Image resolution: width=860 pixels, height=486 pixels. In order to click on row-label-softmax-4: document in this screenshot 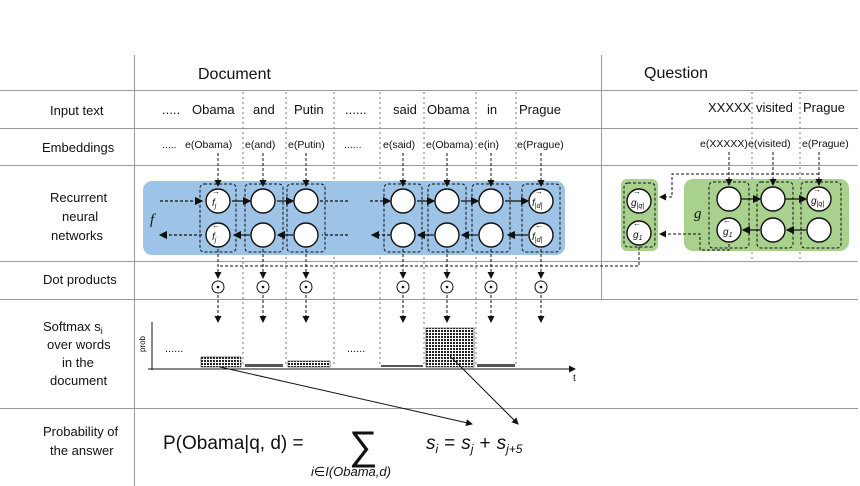, I will do `click(78, 380)`.